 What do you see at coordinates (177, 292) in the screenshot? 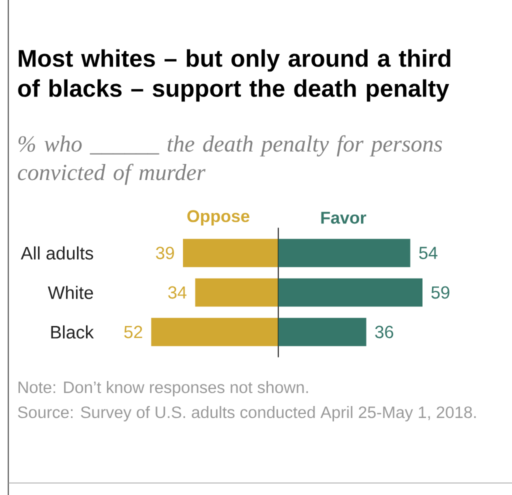
I see `data-label: 34` at bounding box center [177, 292].